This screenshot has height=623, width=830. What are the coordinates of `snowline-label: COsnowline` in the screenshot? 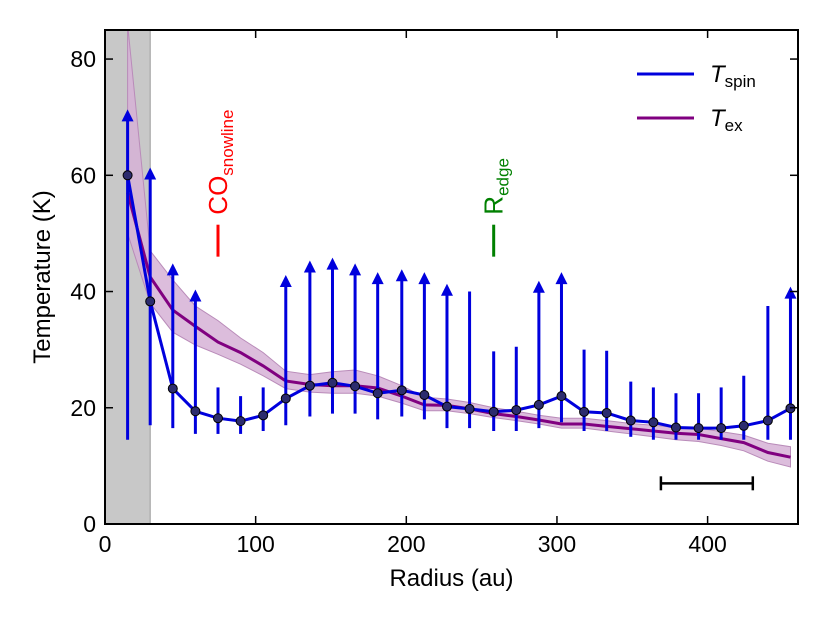 It's located at (220, 162).